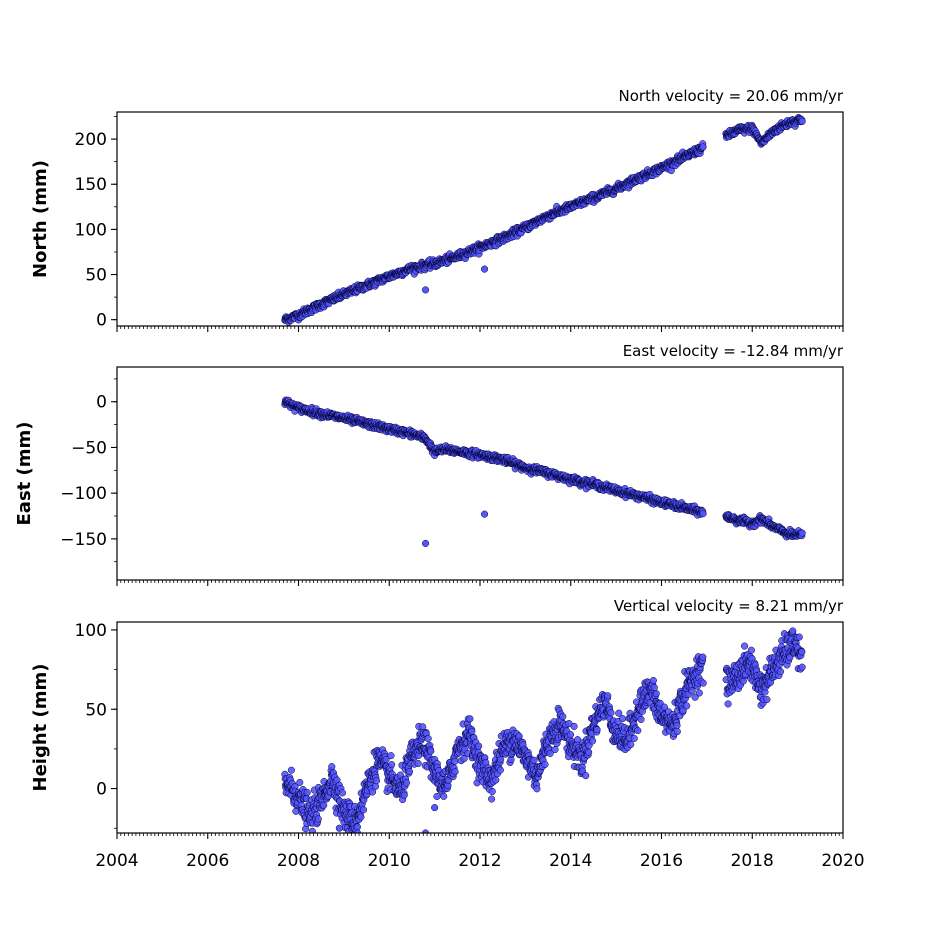 The width and height of the screenshot is (937, 937). Describe the element at coordinates (91, 185) in the screenshot. I see `y-tick-label: 150` at that location.